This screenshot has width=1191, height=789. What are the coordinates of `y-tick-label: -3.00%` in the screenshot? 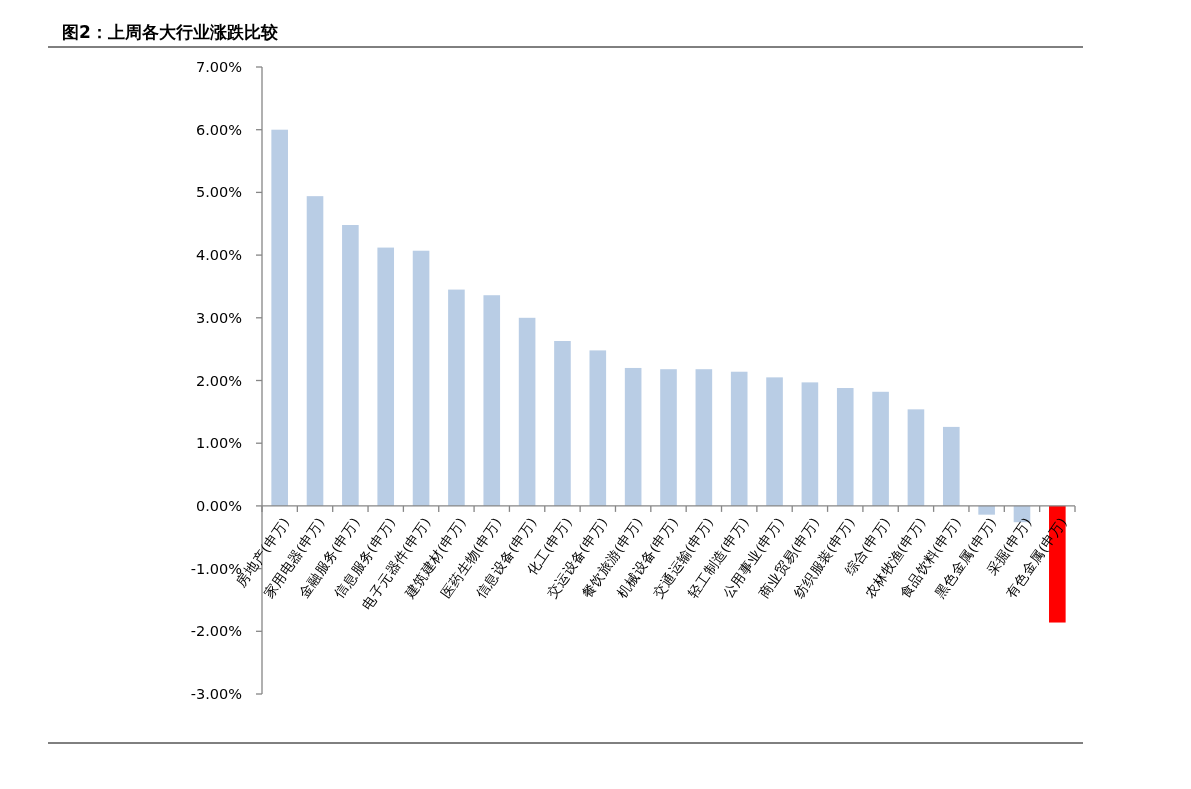 It's located at (216, 694).